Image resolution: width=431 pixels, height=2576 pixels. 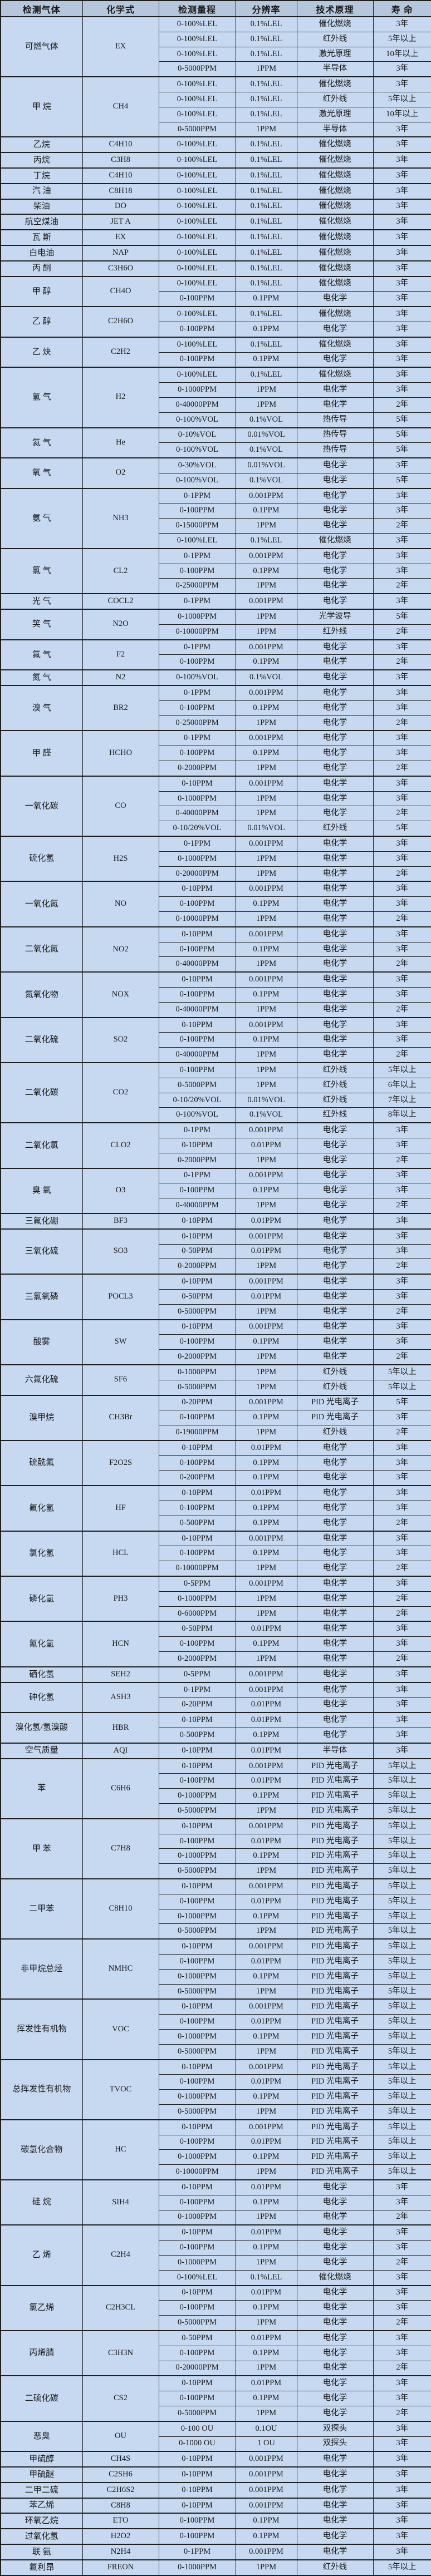 What do you see at coordinates (197, 1856) in the screenshot?
I see `range-cell: 0-1000PPM` at bounding box center [197, 1856].